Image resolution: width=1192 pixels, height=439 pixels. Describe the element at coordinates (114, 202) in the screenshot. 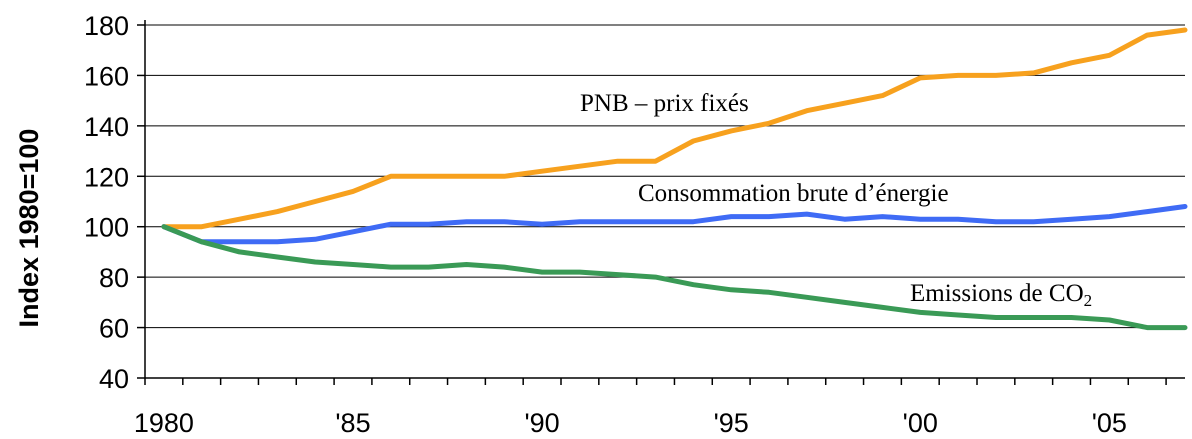

I see `y-axis-ticks: 40 60 80 100 120 140 160 180` at that location.